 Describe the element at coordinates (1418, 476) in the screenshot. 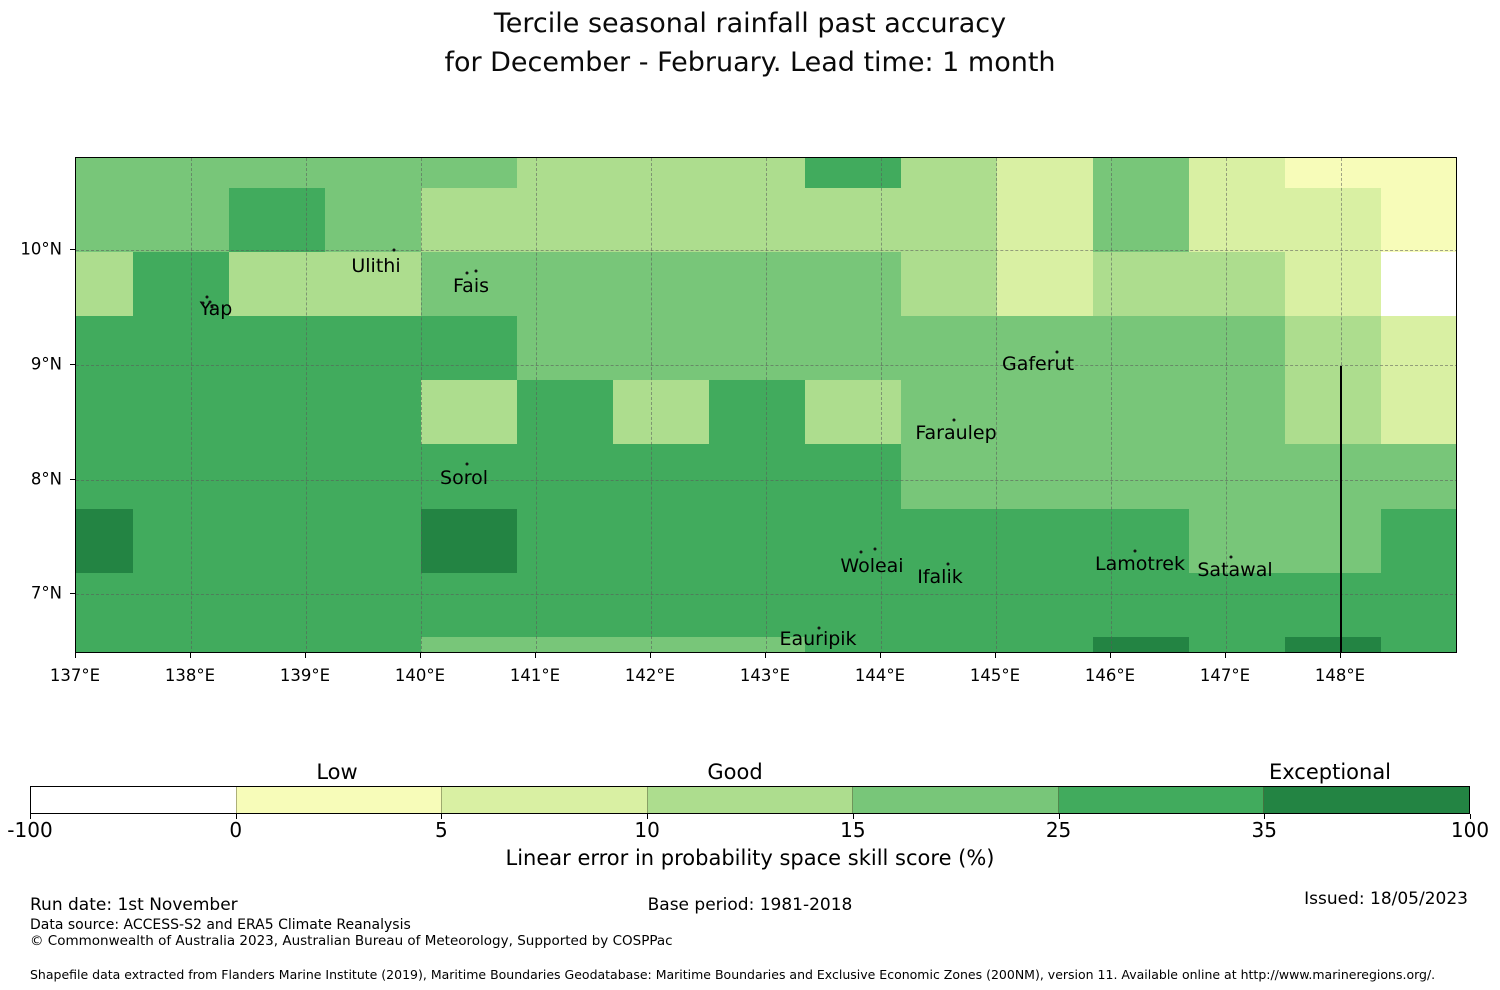

I see `map-cell-r5c14` at that location.